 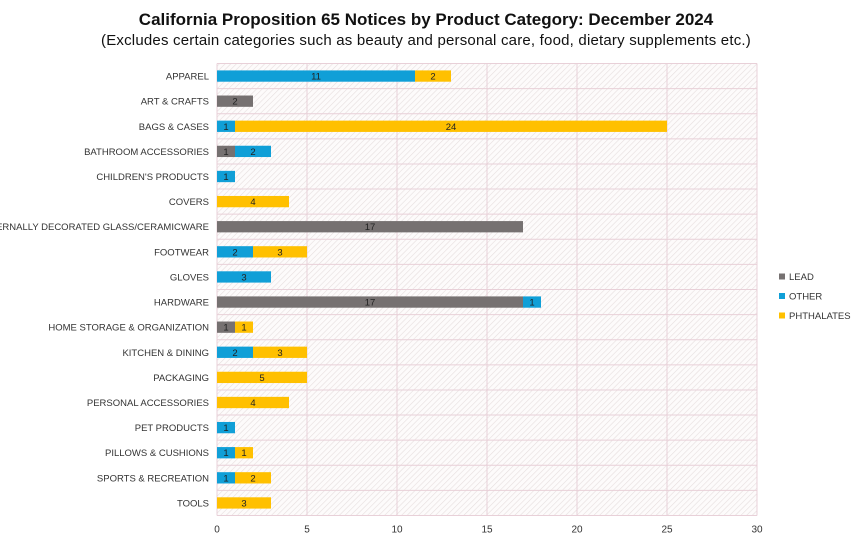 I want to click on category-label: BAGS & CASES, so click(x=174, y=127).